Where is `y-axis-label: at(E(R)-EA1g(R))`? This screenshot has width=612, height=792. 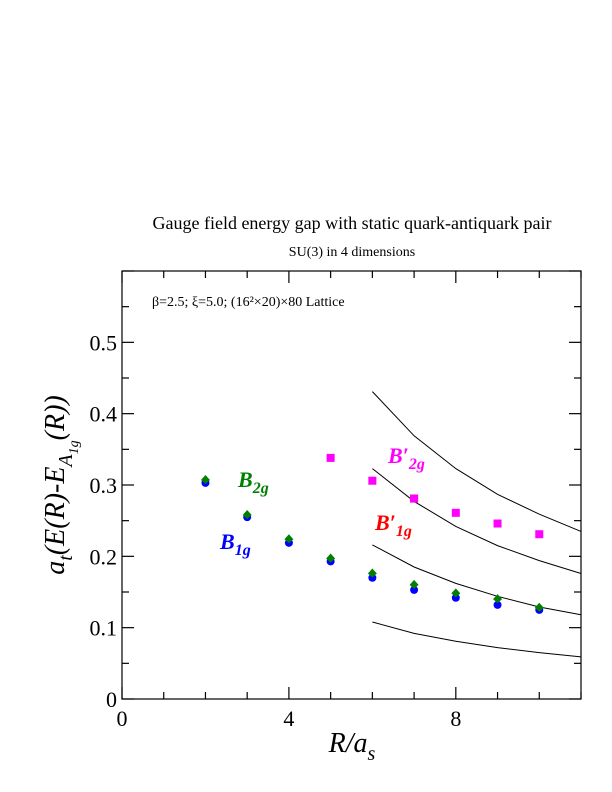 y-axis-label: at(E(R)-EA1g(R)) is located at coordinates (61, 484).